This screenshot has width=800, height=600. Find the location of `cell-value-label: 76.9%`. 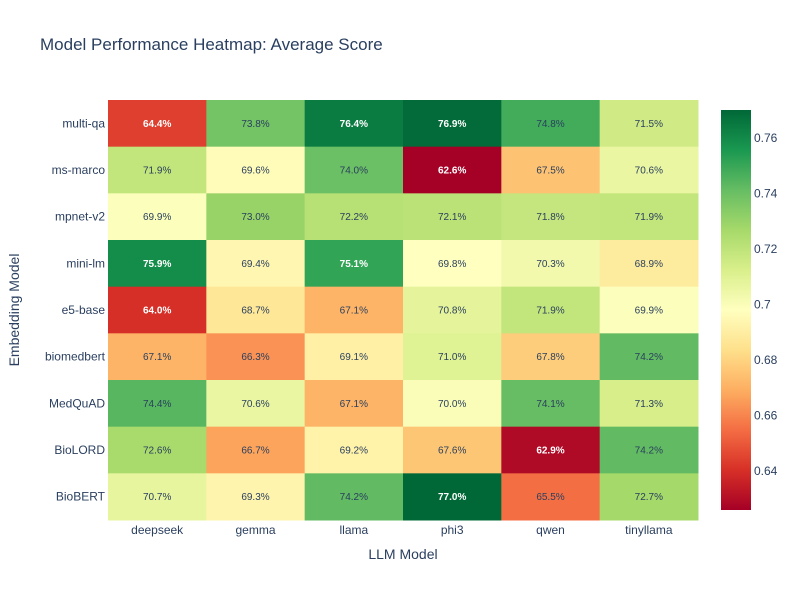

cell-value-label: 76.9% is located at coordinates (452, 124).